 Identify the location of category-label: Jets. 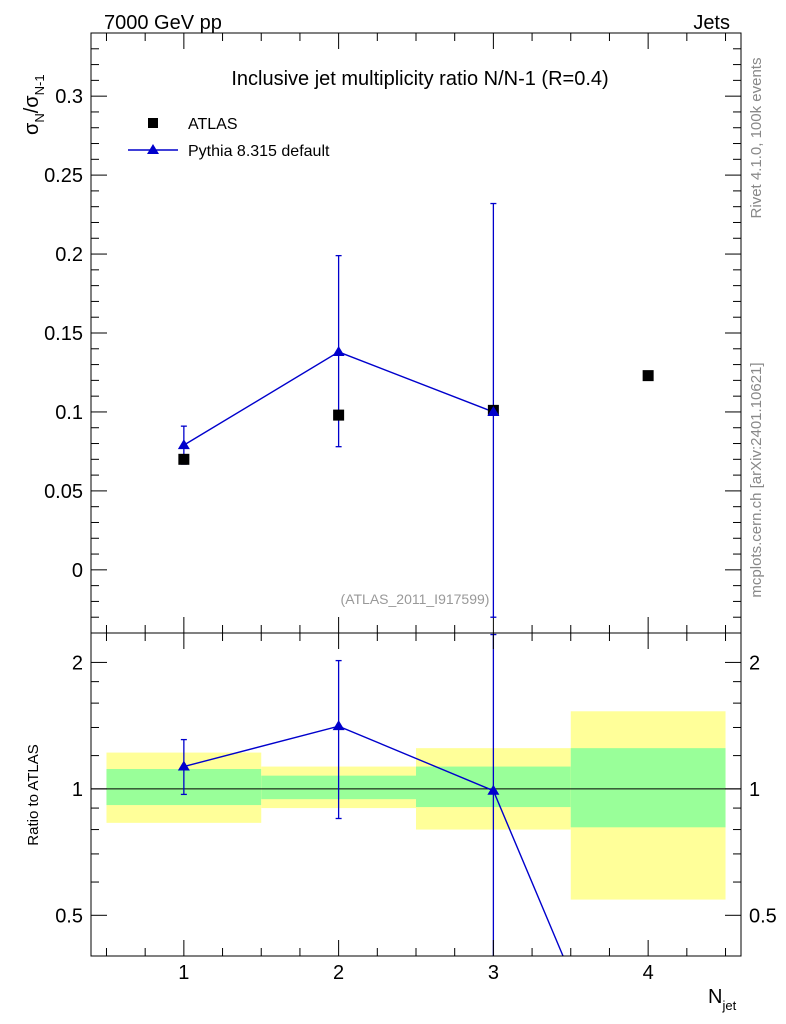
(711, 23).